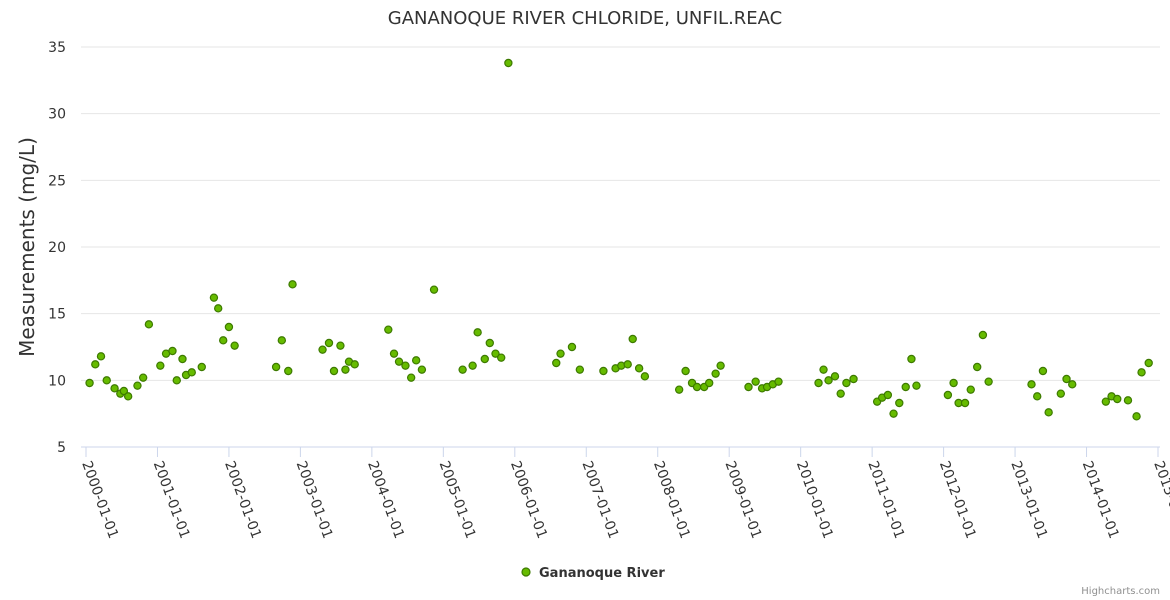 This screenshot has height=600, width=1170. Describe the element at coordinates (526, 572) in the screenshot. I see `legend-marker` at that location.